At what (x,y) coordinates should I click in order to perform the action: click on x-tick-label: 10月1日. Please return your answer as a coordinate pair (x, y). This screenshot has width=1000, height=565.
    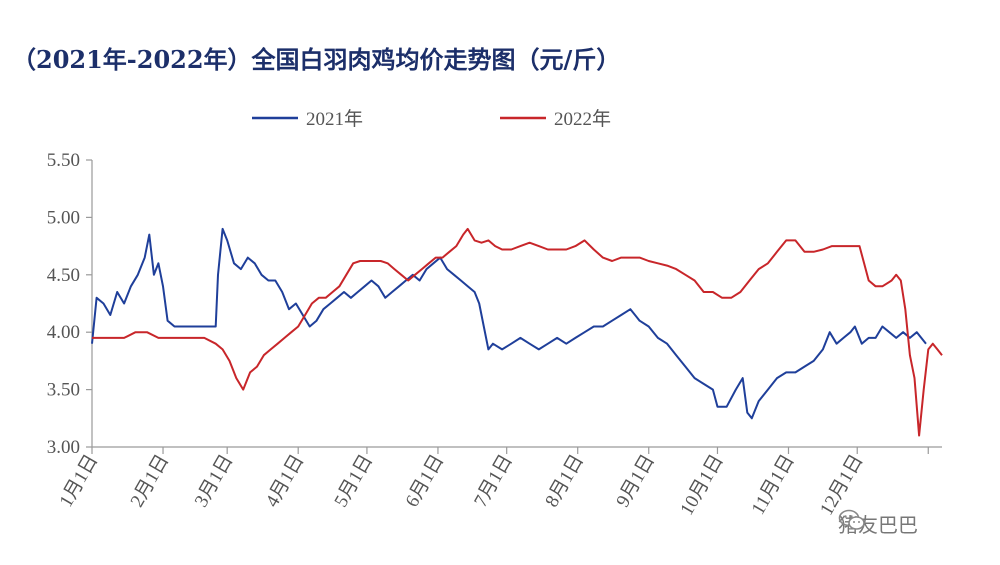
    Looking at the image, I should click on (701, 485).